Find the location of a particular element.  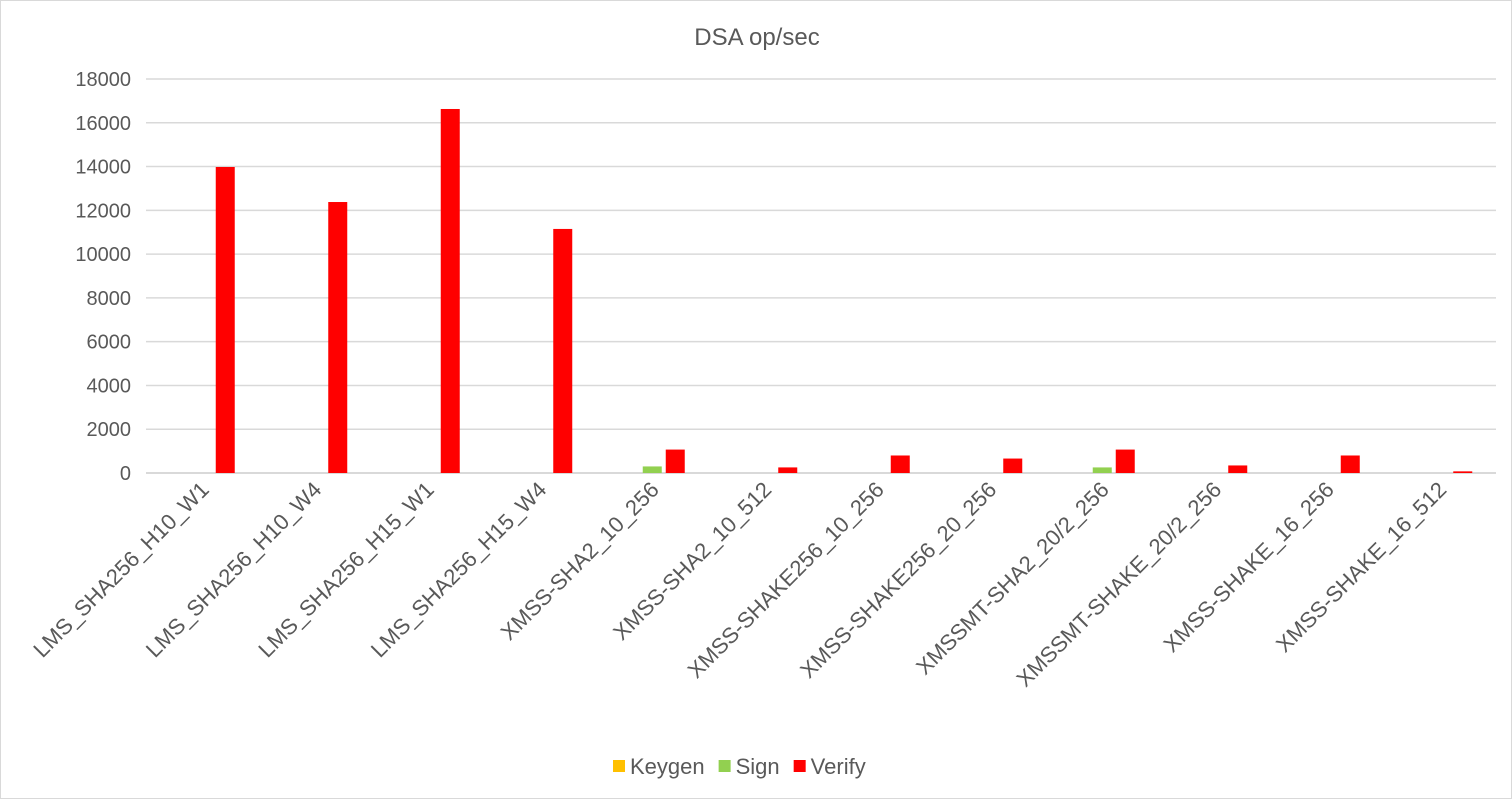

y-tick-label: 12000 is located at coordinates (103, 211).